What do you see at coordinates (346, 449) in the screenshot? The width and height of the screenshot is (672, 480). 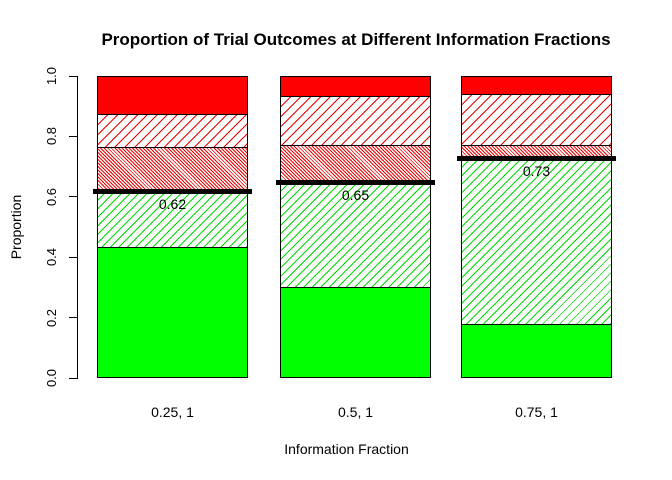 I see `x-axis-title: Information Fraction` at bounding box center [346, 449].